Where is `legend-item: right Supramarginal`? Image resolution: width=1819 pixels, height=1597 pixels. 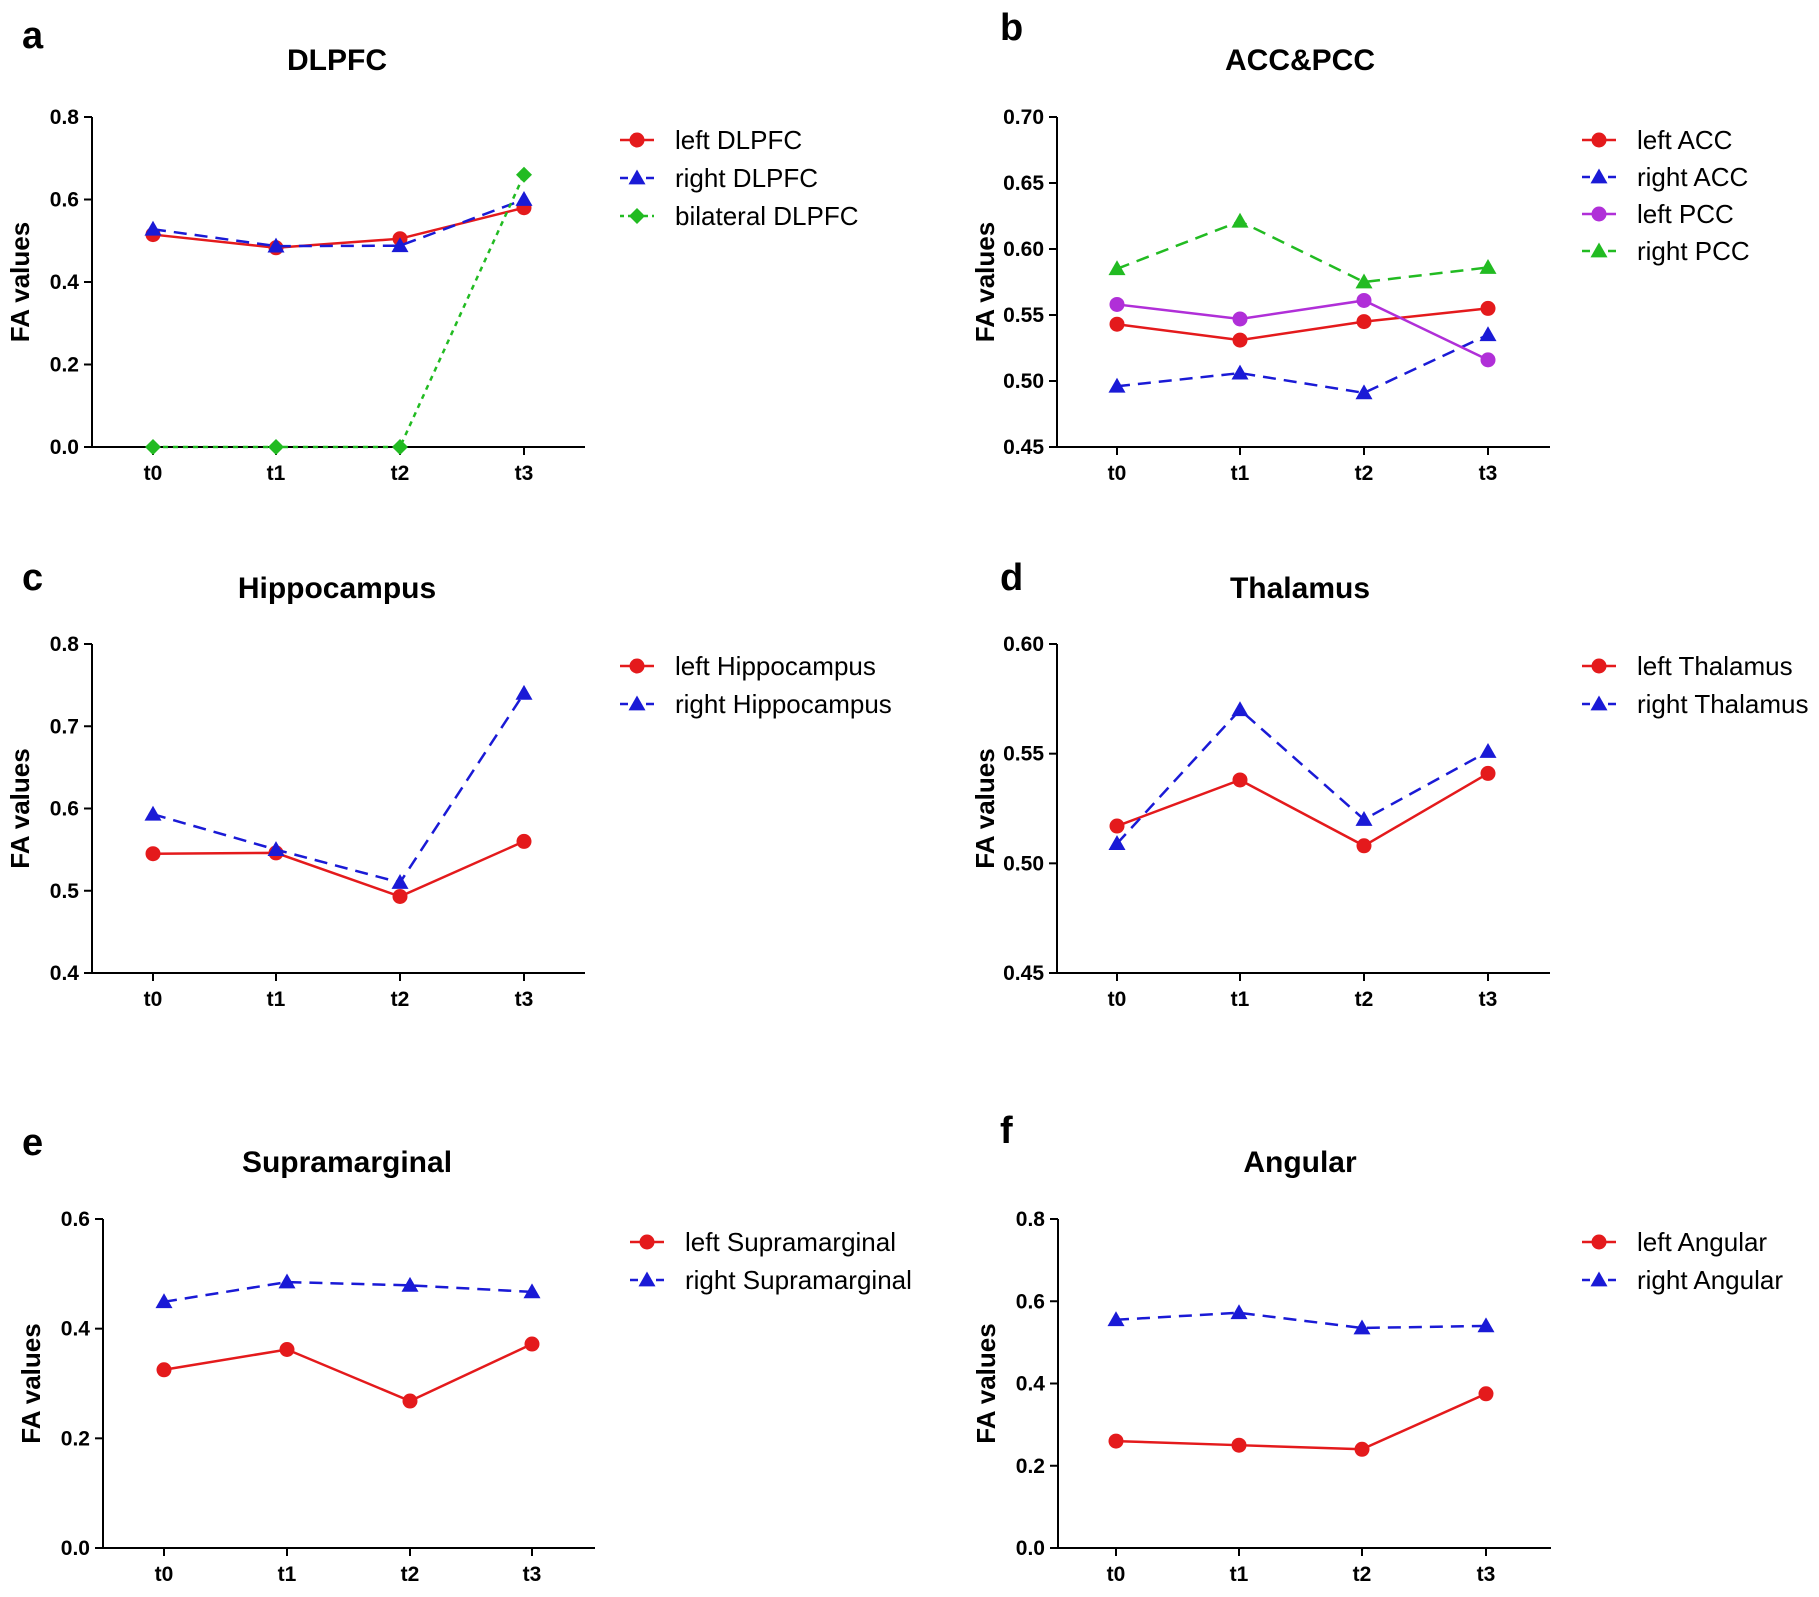 legend-item: right Supramarginal is located at coordinates (771, 1280).